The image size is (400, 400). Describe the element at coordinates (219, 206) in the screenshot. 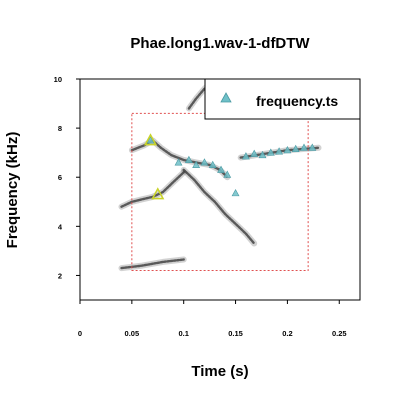

I see `spectrogram-band` at that location.